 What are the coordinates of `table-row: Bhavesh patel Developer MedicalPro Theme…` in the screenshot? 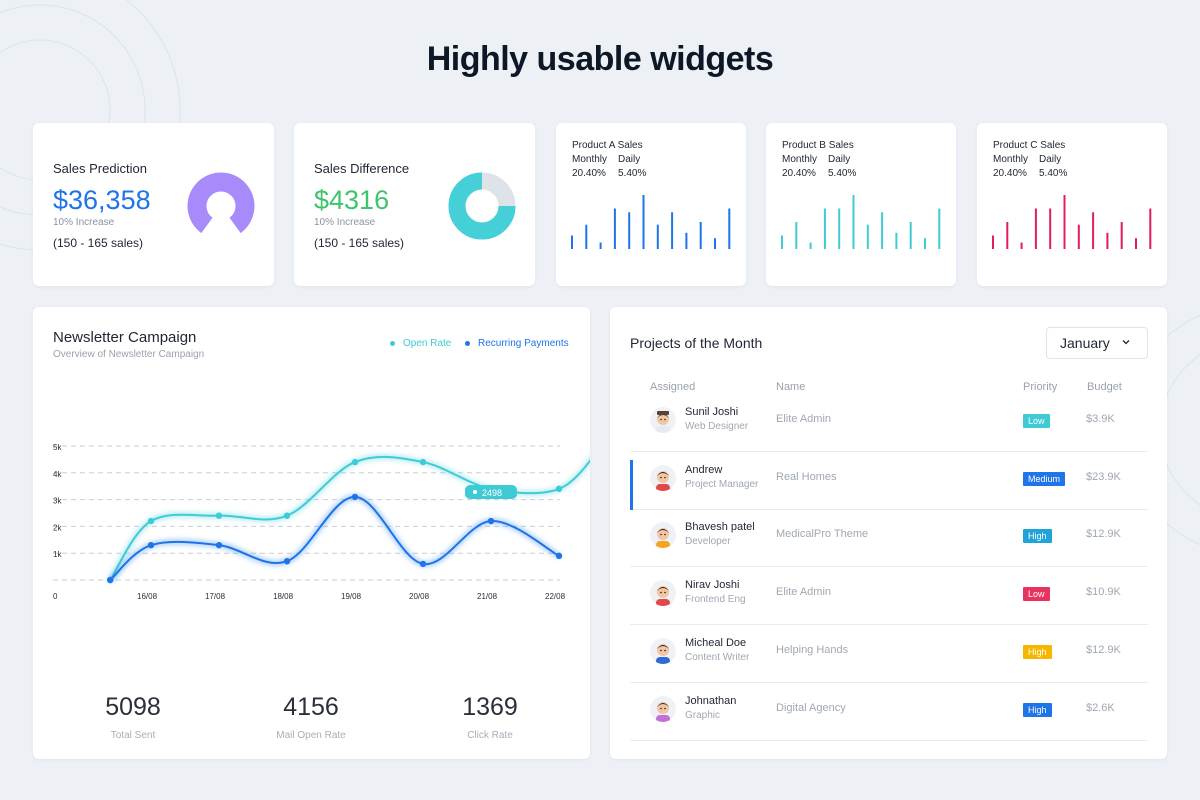 It's located at (889, 538).